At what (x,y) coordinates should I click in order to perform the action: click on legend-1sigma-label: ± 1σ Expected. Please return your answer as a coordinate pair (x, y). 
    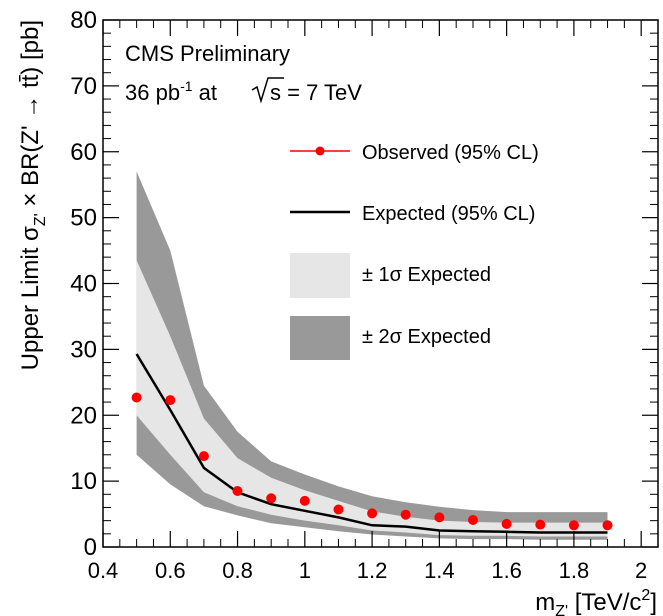
    Looking at the image, I should click on (426, 275).